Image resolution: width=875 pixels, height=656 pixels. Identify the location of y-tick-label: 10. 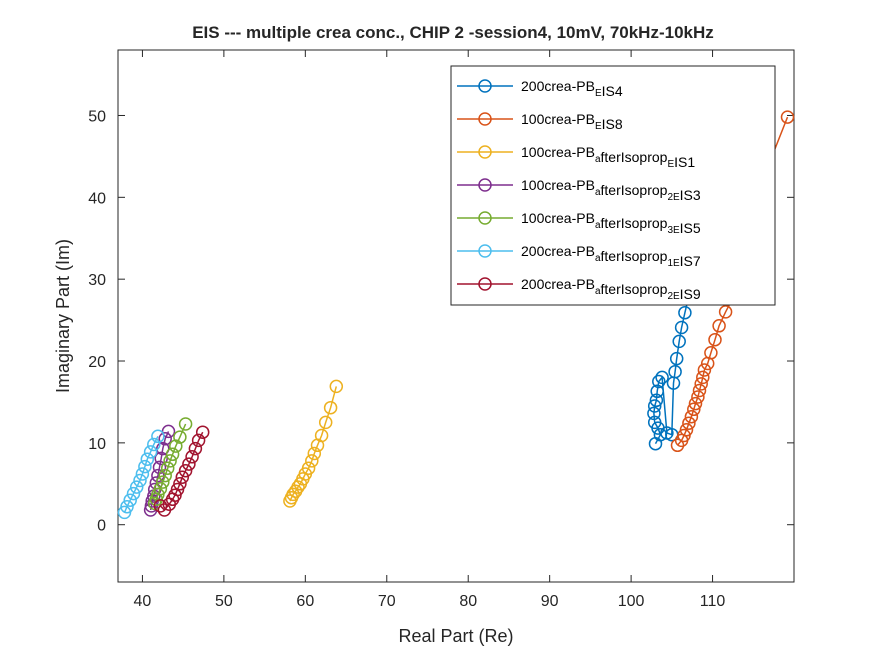
(97, 444).